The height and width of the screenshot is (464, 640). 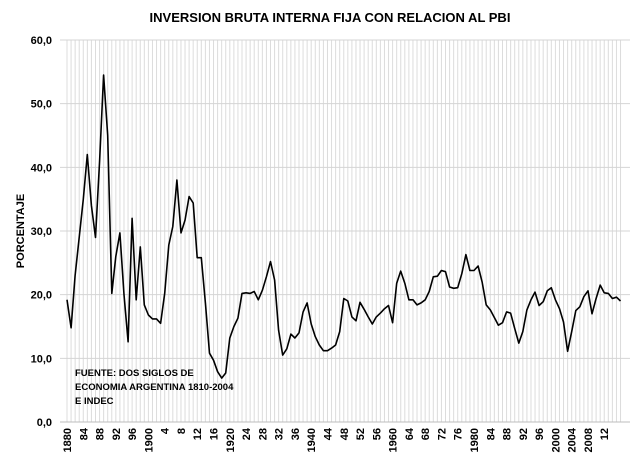 I want to click on x-tick-label: 32, so click(x=280, y=434).